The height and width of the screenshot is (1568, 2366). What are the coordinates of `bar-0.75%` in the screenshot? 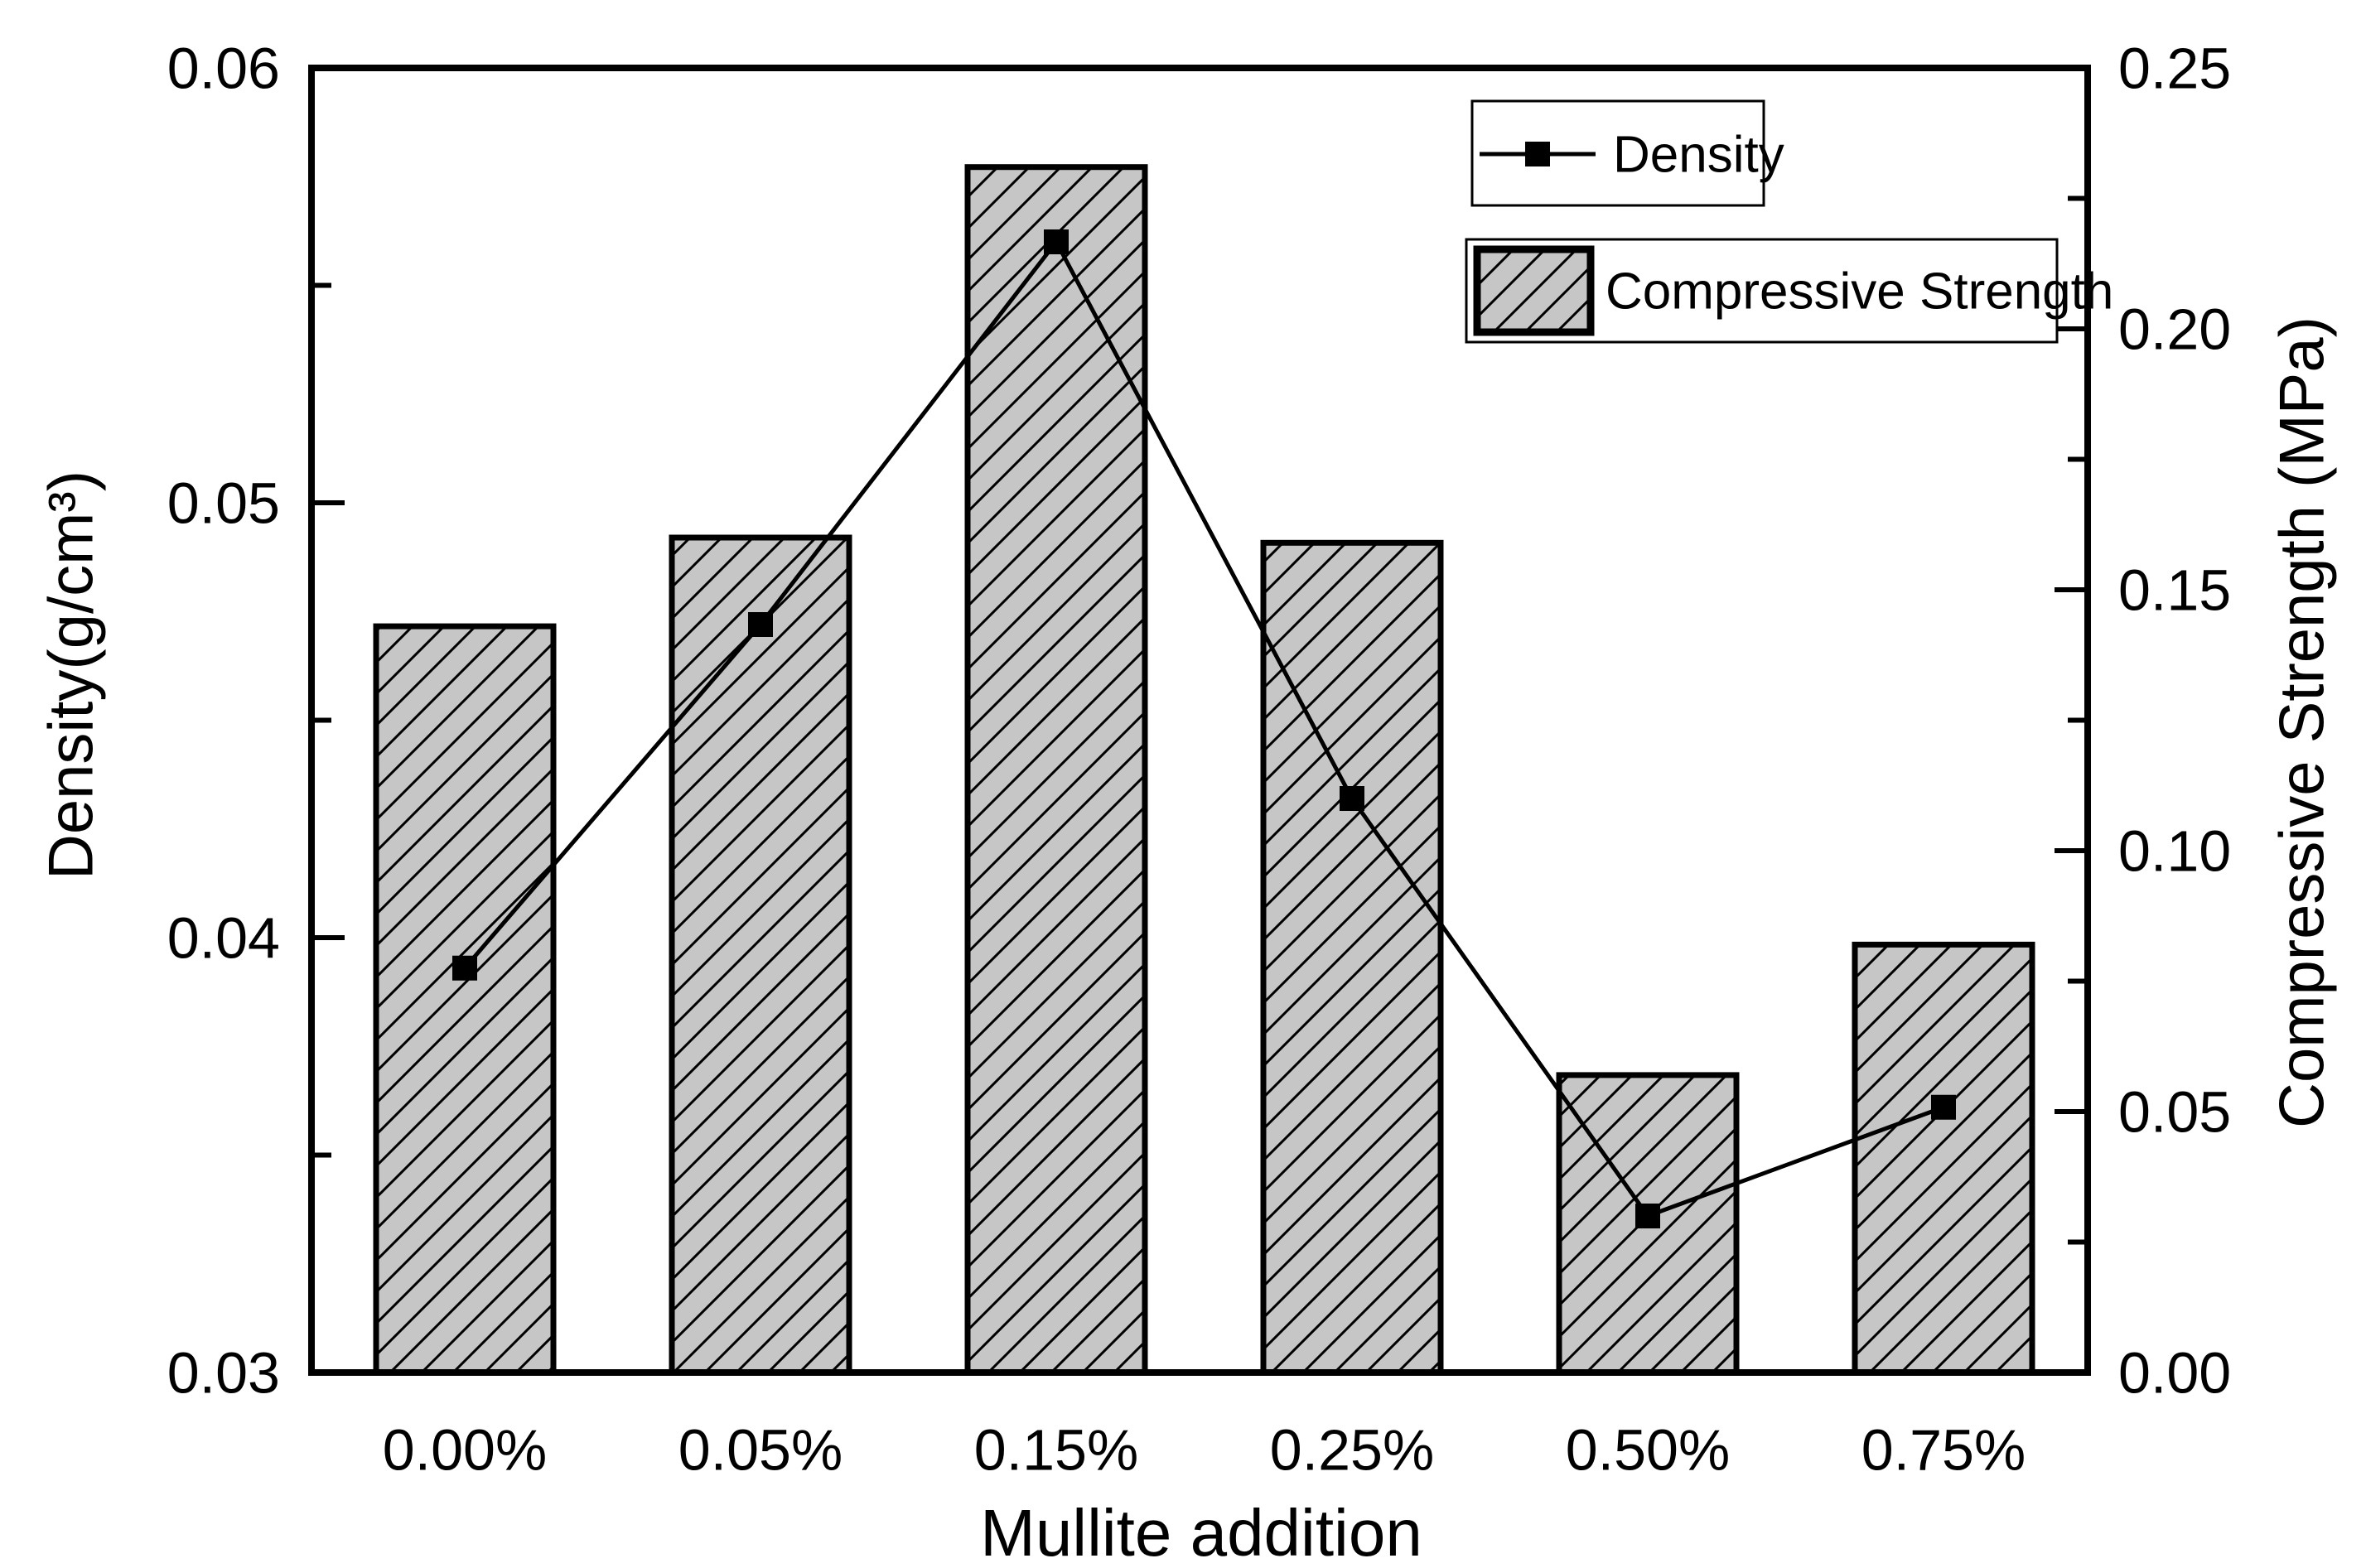 It's located at (1944, 1158).